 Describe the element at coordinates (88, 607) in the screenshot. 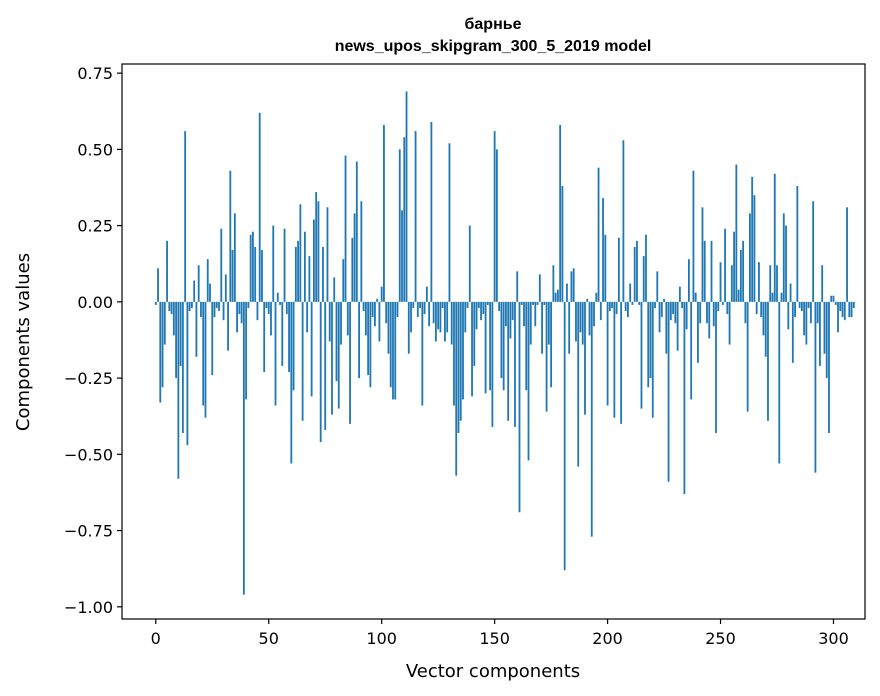

I see `y-tick-label: −1.00` at that location.